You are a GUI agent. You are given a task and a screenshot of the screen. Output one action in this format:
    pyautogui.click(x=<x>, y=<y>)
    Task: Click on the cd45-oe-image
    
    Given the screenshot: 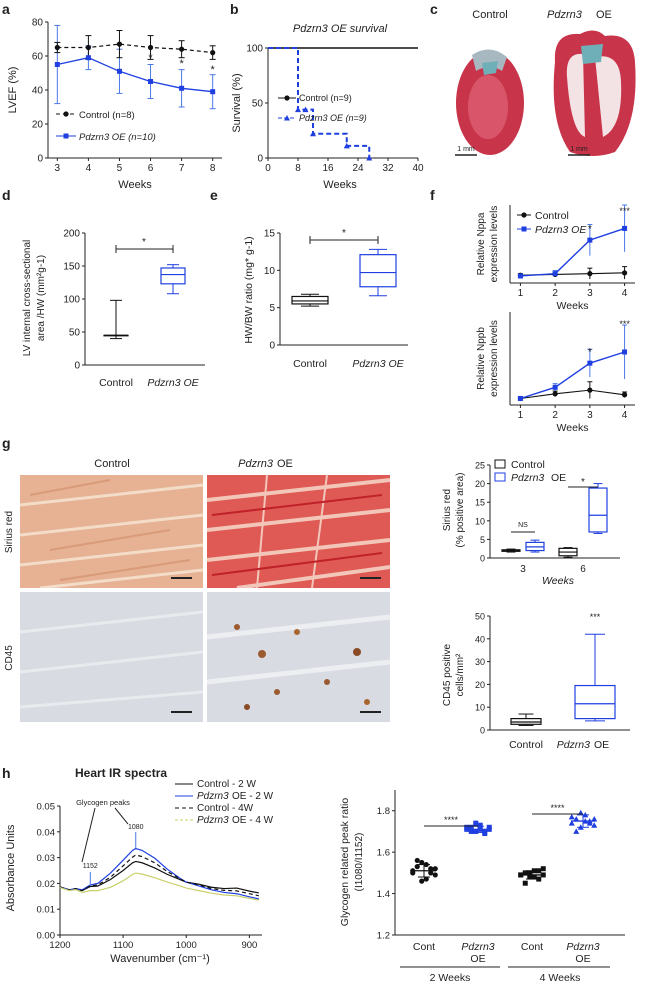 What is the action you would take?
    pyautogui.click(x=298, y=657)
    